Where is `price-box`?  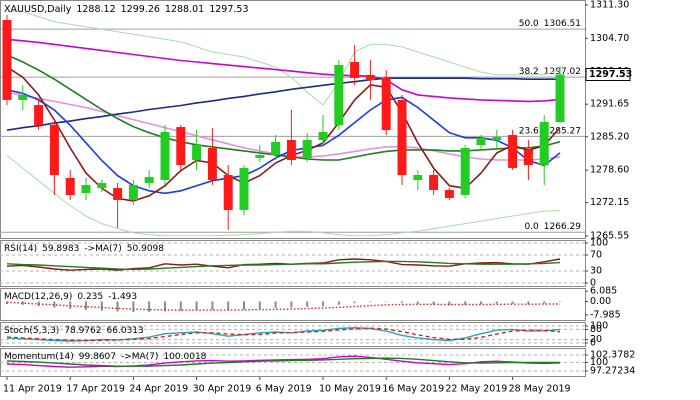 price-box is located at coordinates (608, 75).